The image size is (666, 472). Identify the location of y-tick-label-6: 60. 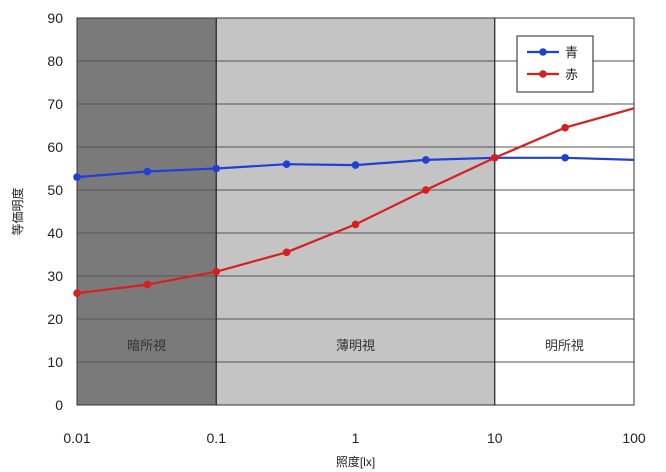
(55, 147).